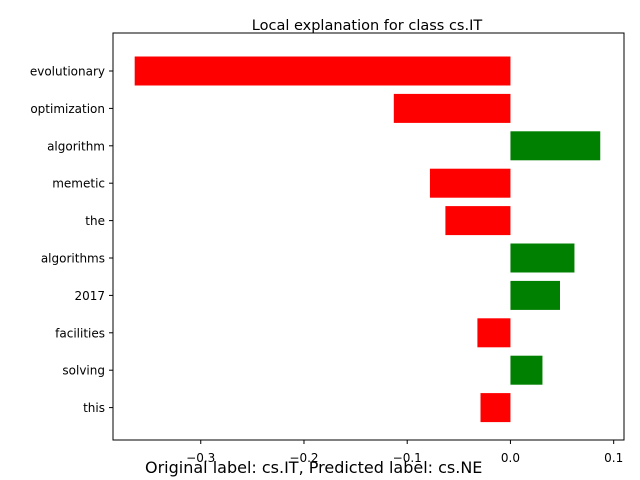 This screenshot has height=480, width=640. Describe the element at coordinates (526, 370) in the screenshot. I see `bar-solving` at that location.